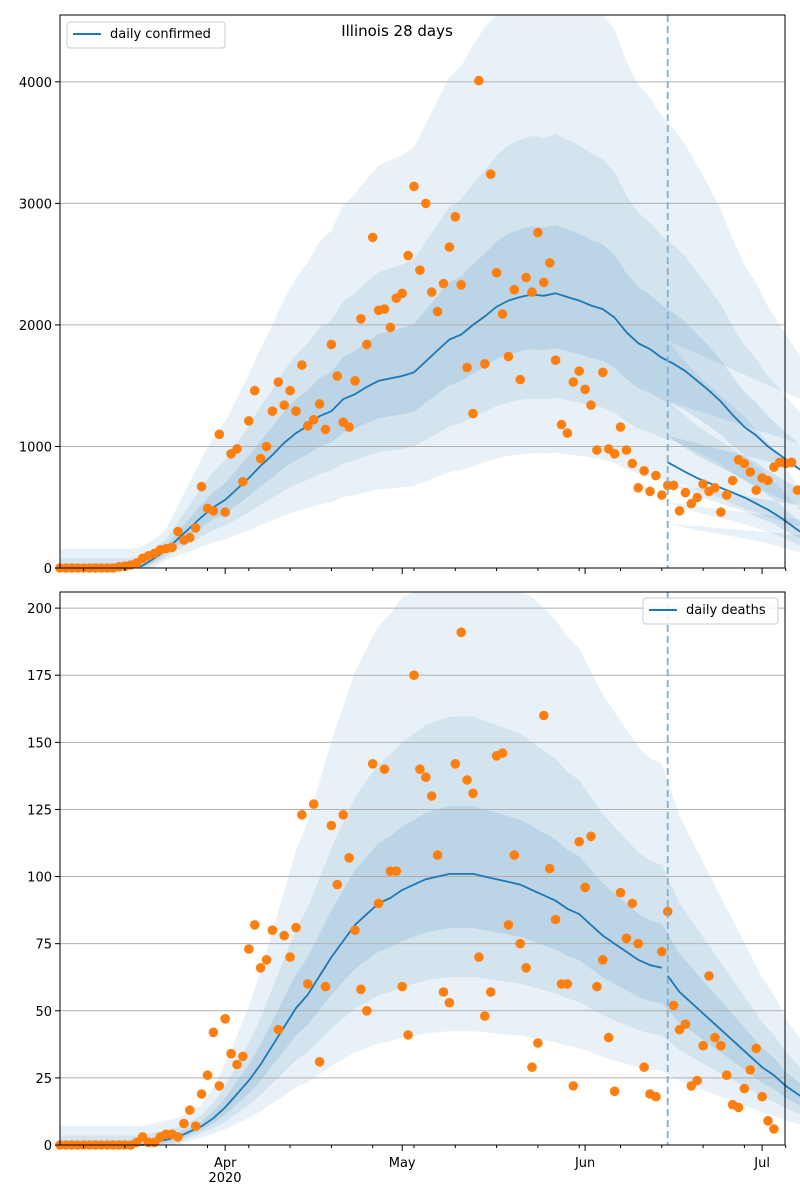 The image size is (800, 1200). I want to click on y-tick-label: 1000, so click(35, 447).